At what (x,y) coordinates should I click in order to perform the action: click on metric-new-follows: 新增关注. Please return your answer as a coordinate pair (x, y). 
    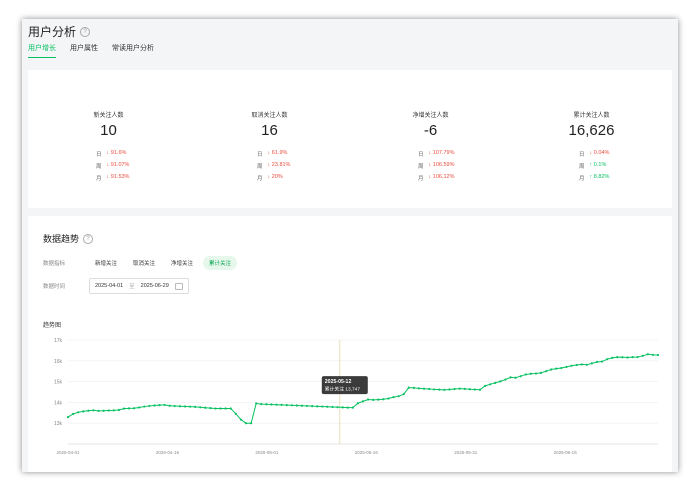
    Looking at the image, I should click on (106, 264).